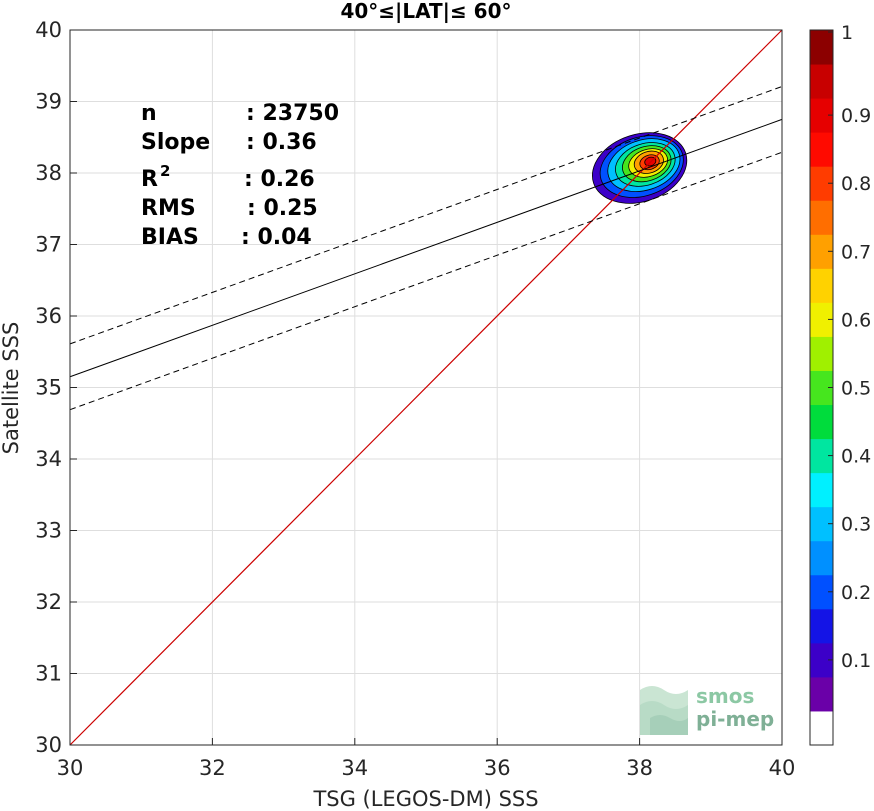  Describe the element at coordinates (425, 799) in the screenshot. I see `x-axis-label: TSG (LEGOS-DM) SSS` at that location.